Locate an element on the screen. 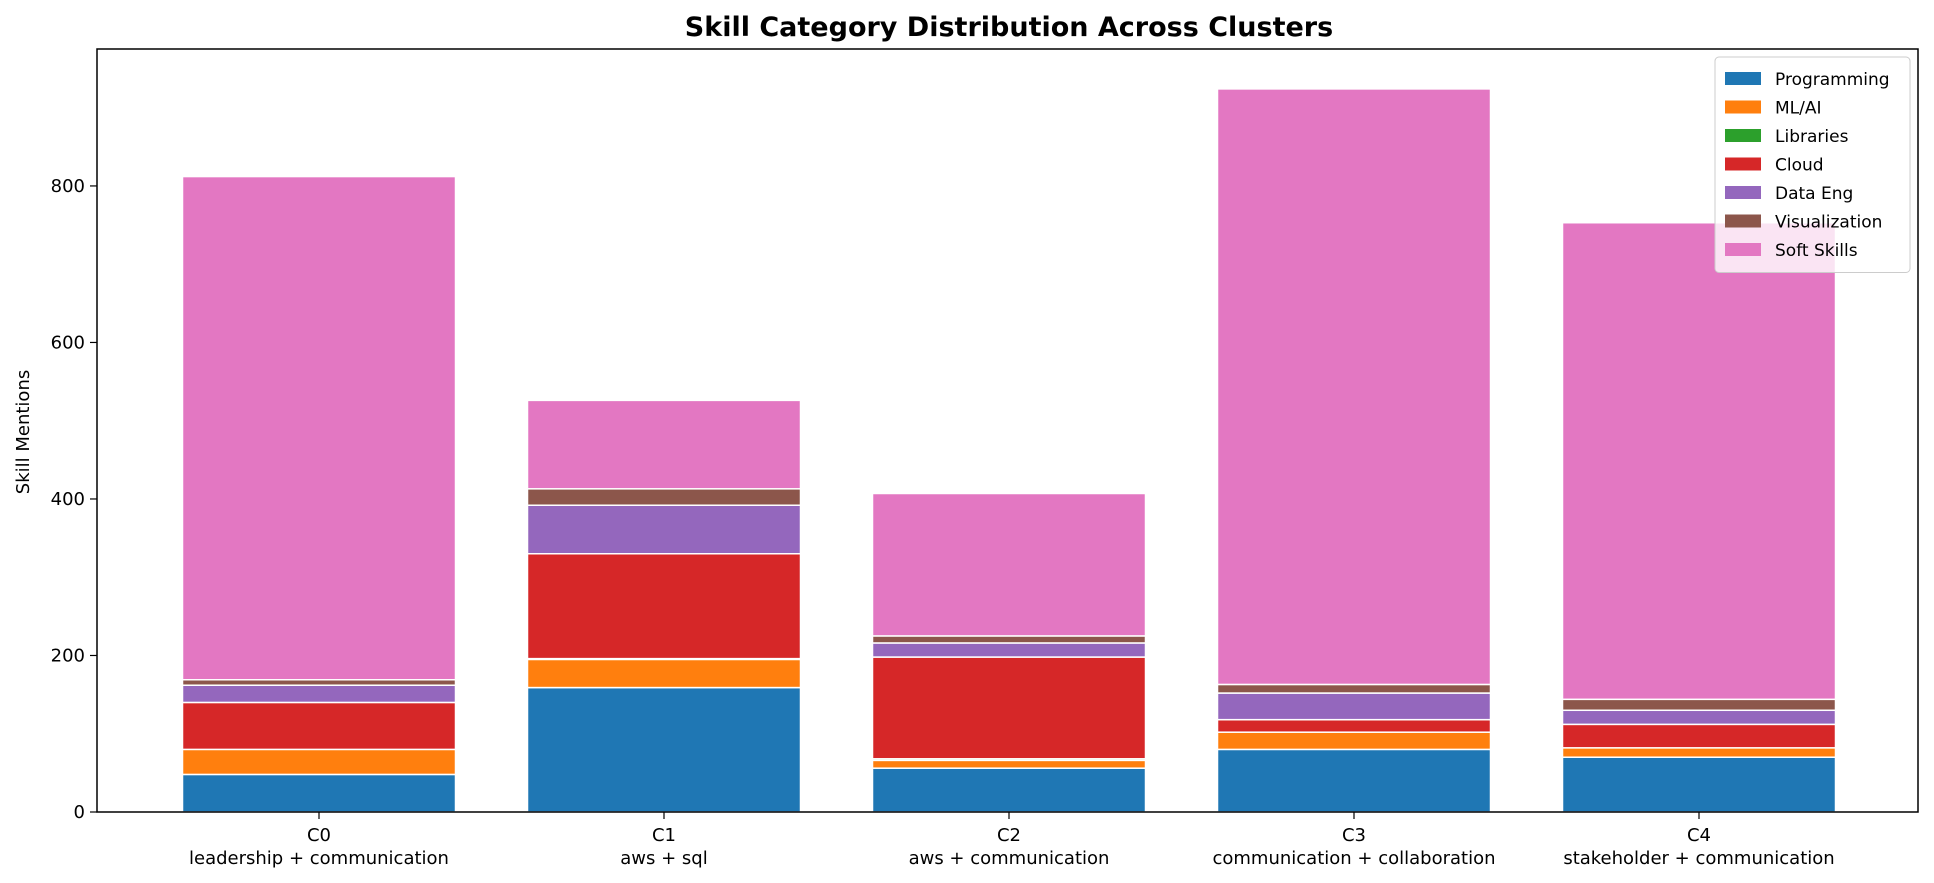 This screenshot has height=883, width=1934. bar-C3-visualization is located at coordinates (1354, 688).